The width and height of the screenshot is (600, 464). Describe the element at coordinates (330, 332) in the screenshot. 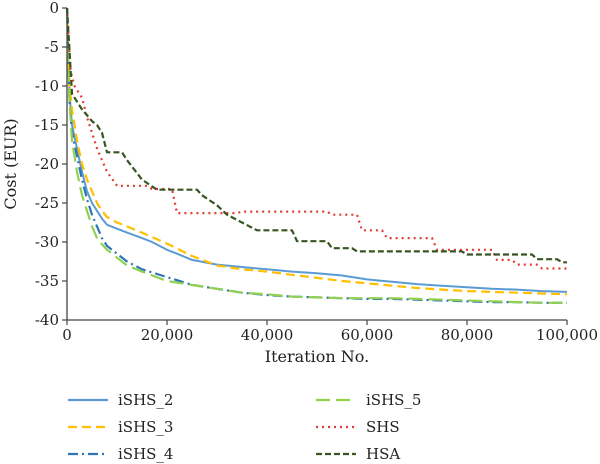

I see `x-ticks: 0 20,000 40,000 60,000 80,000 100,000` at that location.